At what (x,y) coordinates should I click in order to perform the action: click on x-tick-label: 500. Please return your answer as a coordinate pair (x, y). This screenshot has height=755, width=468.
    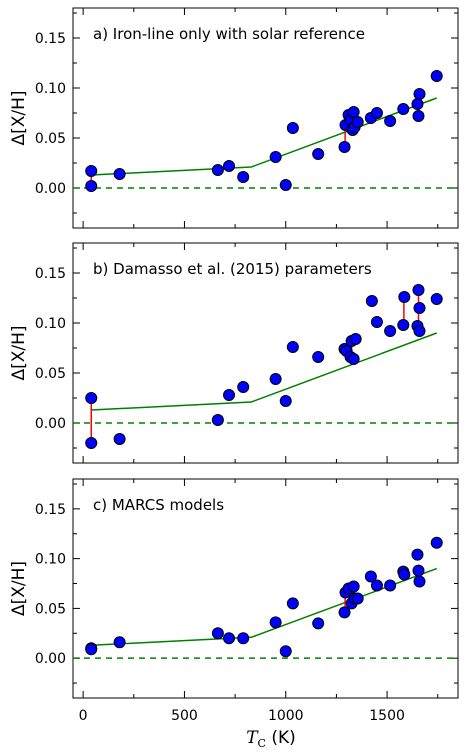
    Looking at the image, I should click on (184, 716).